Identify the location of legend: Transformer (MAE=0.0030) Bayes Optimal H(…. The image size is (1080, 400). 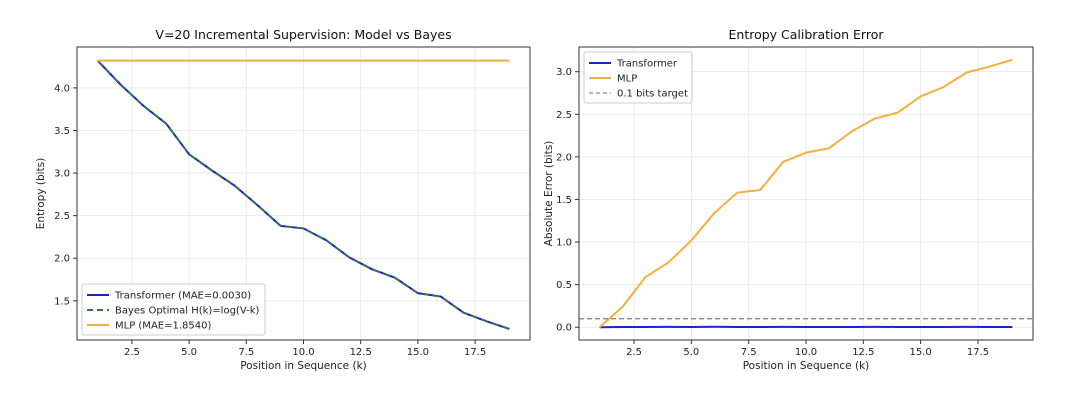
(173, 309).